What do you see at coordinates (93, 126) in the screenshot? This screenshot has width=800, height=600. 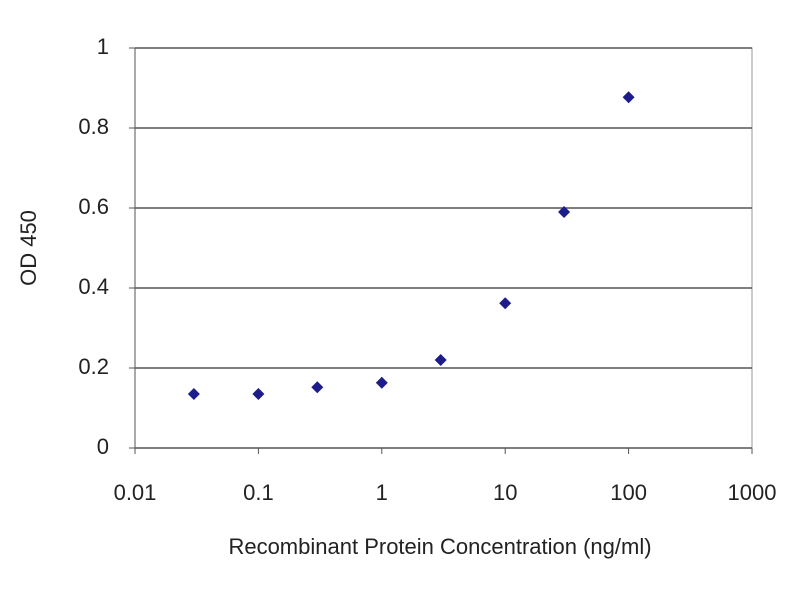 I see `y-tick-label: 0.8` at bounding box center [93, 126].